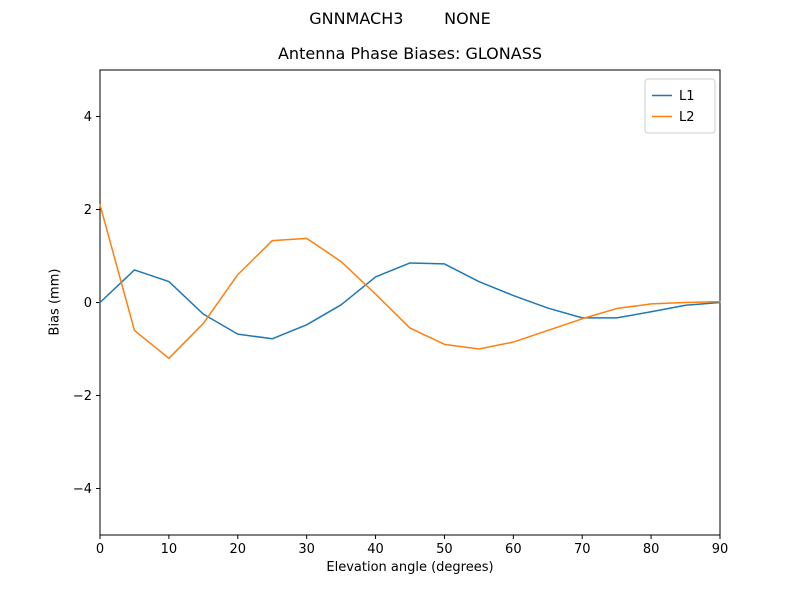 This screenshot has width=800, height=600. I want to click on x-tick-label: 50, so click(444, 549).